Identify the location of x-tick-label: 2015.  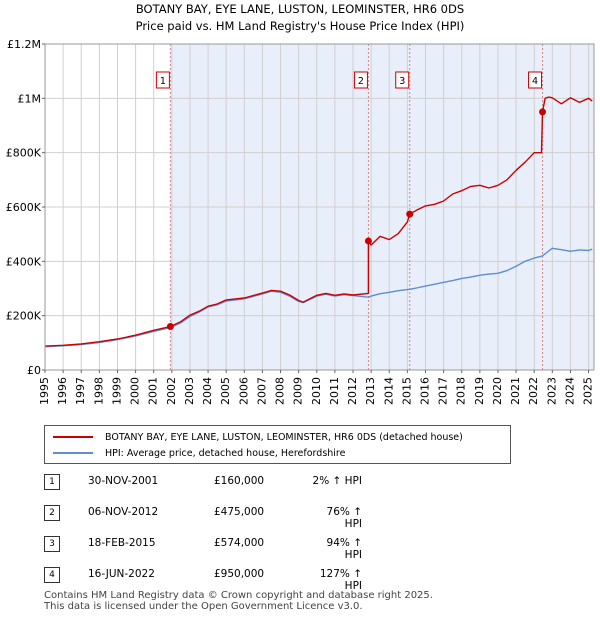
(406, 391).